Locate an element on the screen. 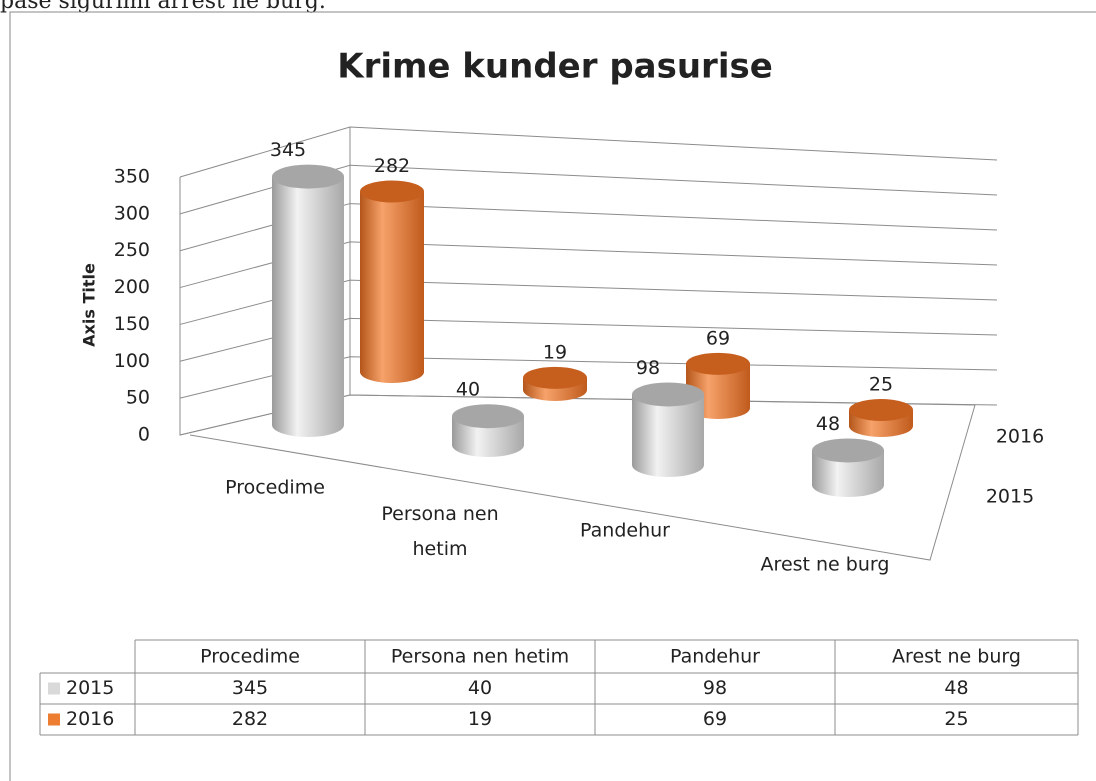 The height and width of the screenshot is (781, 1096). data-label: 19 is located at coordinates (555, 352).